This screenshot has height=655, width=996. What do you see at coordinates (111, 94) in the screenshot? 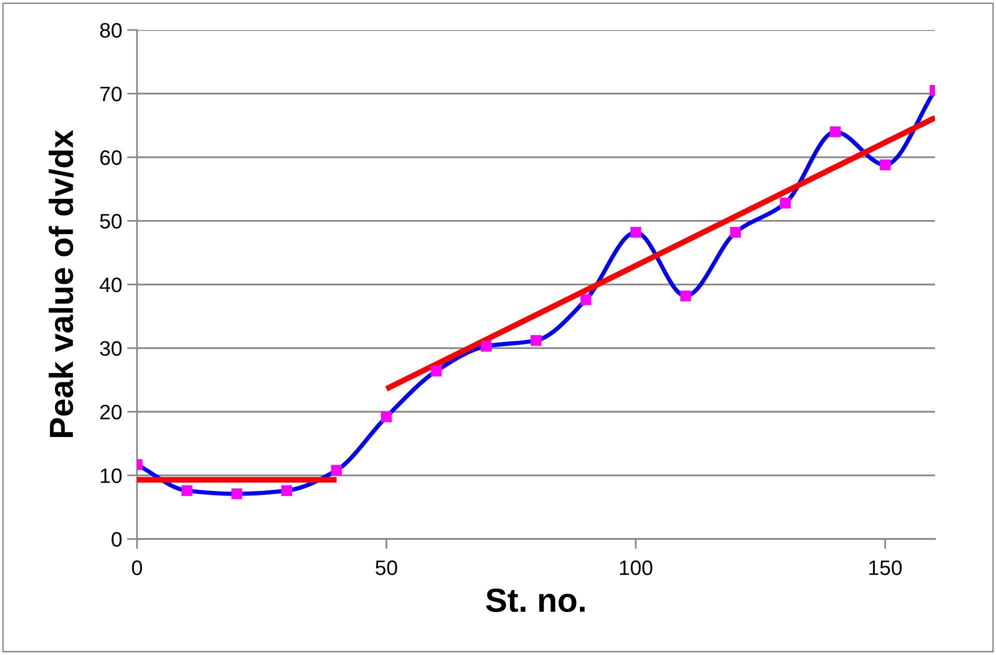
I see `y-tick-label: 70` at bounding box center [111, 94].